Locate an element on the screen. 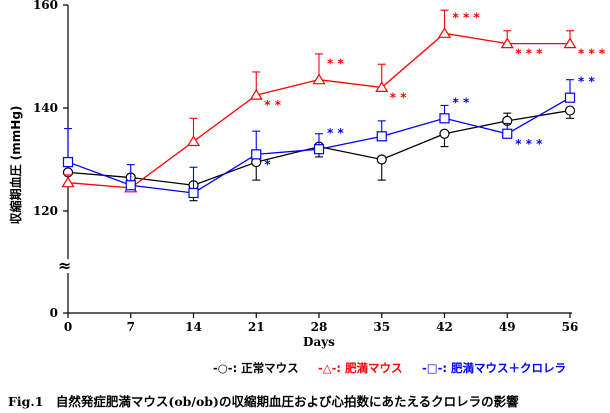 This screenshot has width=610, height=413. x-ticks: 0 7 14 21 28 35 42 49 56 is located at coordinates (321, 323).